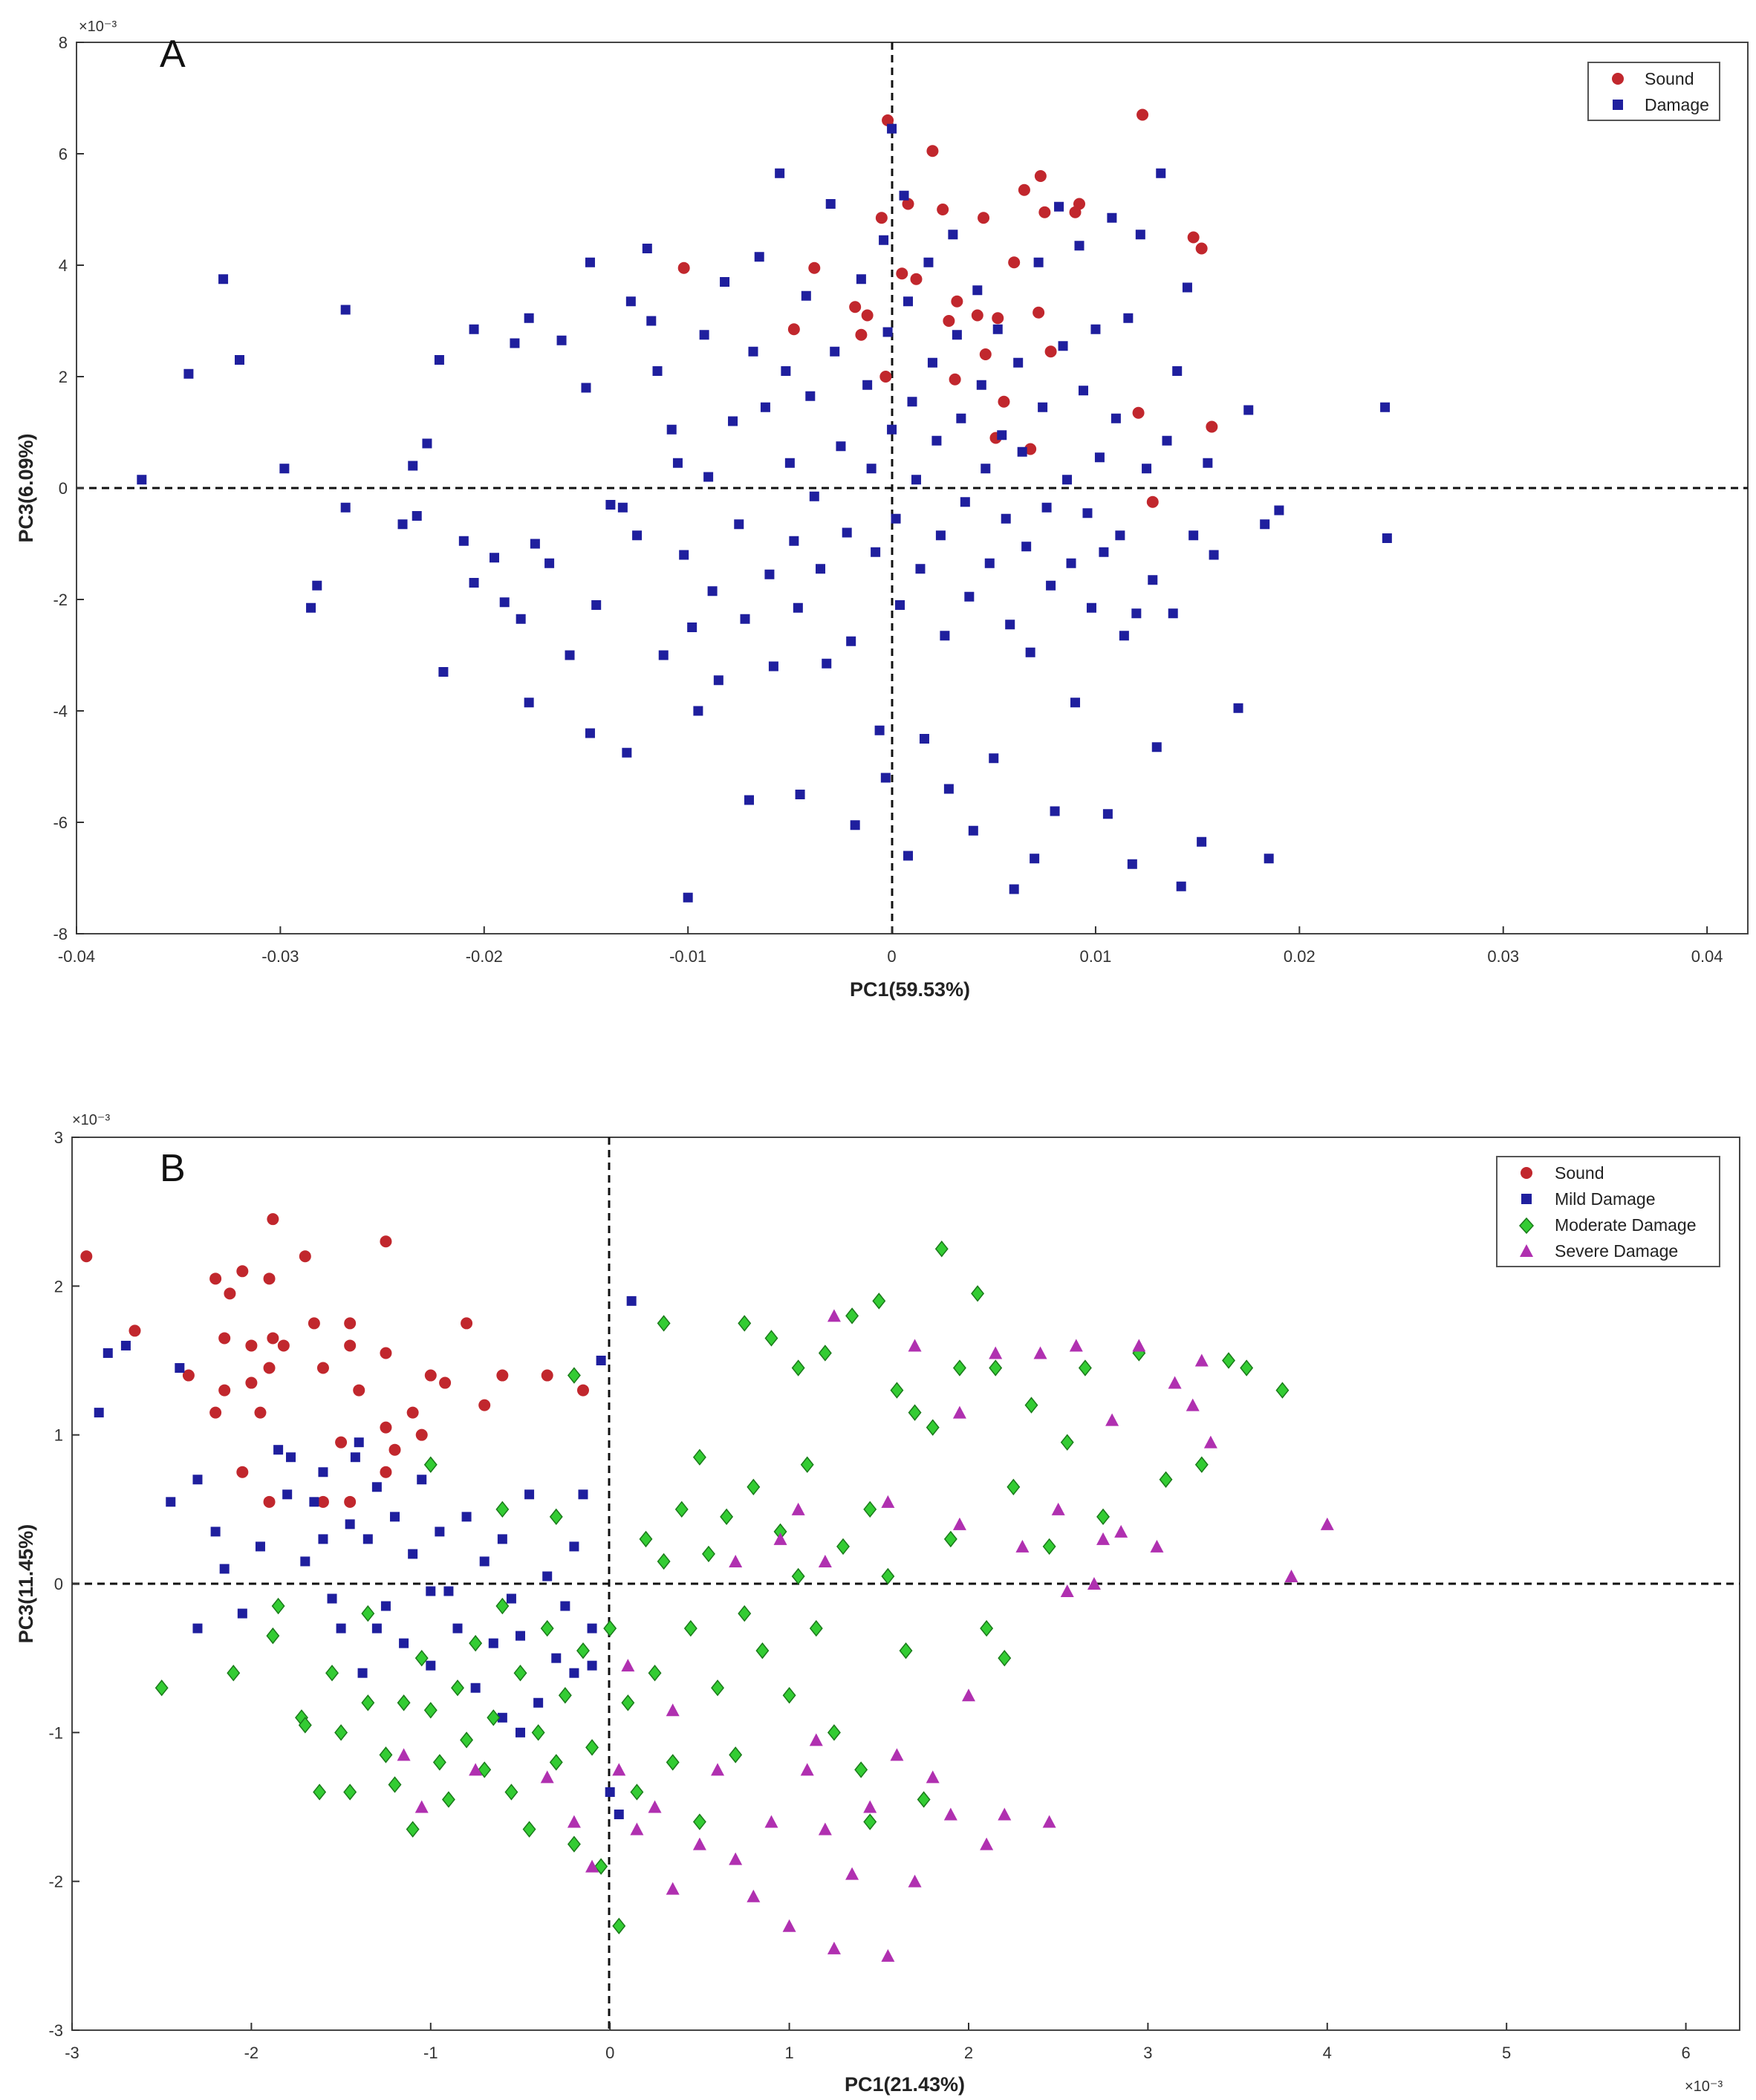 The width and height of the screenshot is (1756, 2100). Describe the element at coordinates (251, 2053) in the screenshot. I see `panel-b-xtick-label: -2` at that location.